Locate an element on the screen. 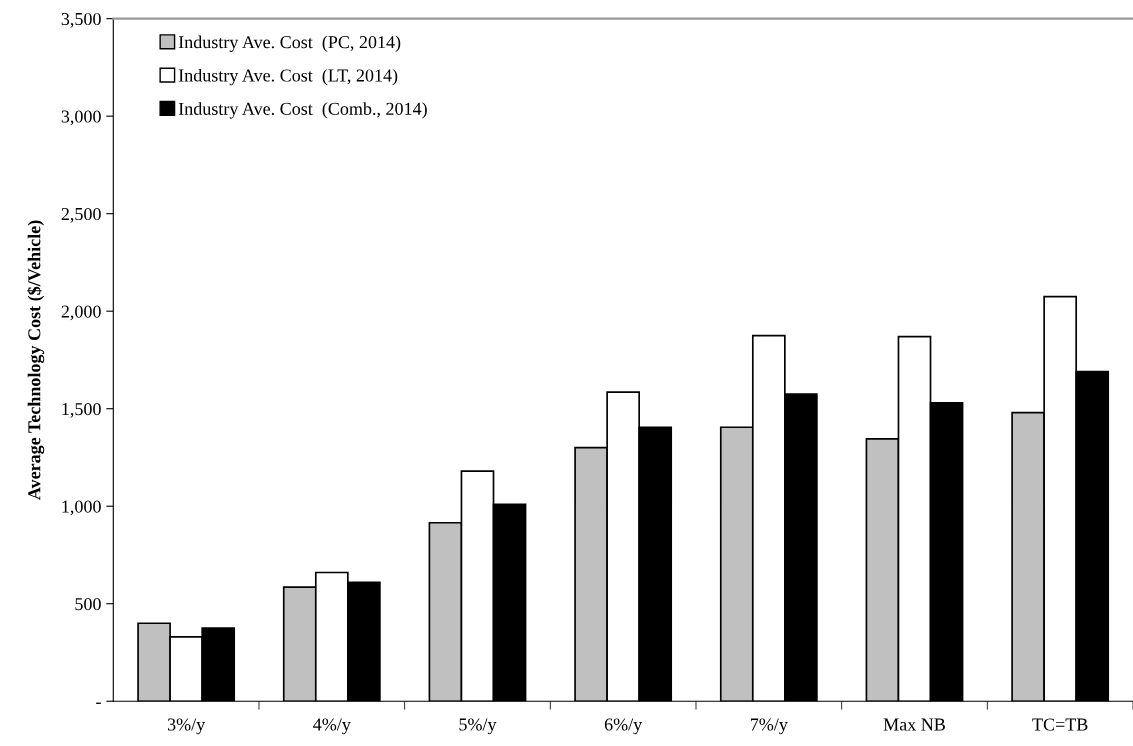  x-tick-label: 4%/y is located at coordinates (332, 726).